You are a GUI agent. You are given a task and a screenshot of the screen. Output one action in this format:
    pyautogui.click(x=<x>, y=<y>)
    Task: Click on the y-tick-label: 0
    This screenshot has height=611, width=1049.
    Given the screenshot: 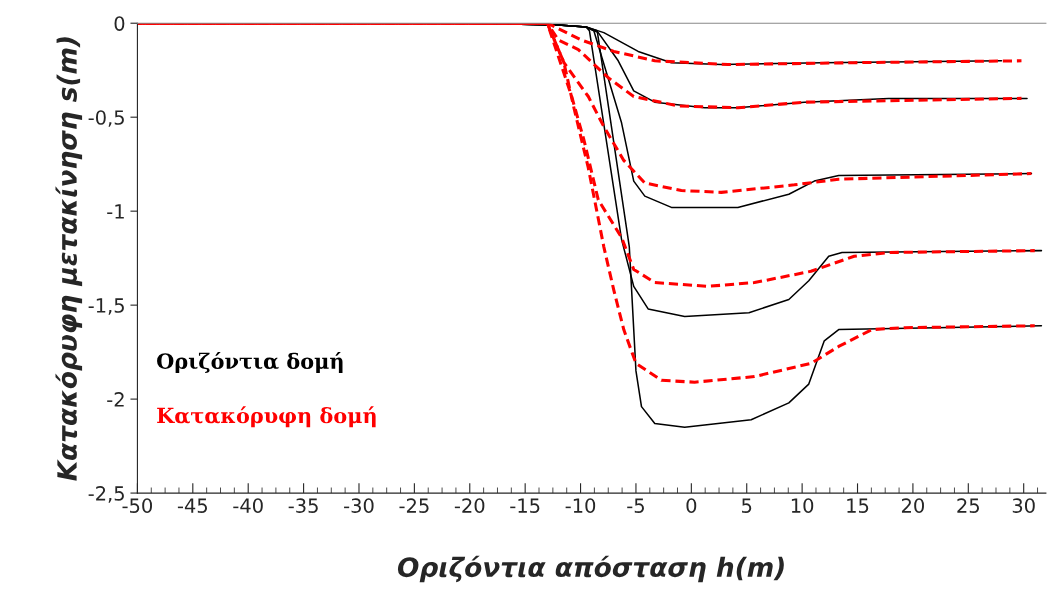 What is the action you would take?
    pyautogui.click(x=119, y=23)
    